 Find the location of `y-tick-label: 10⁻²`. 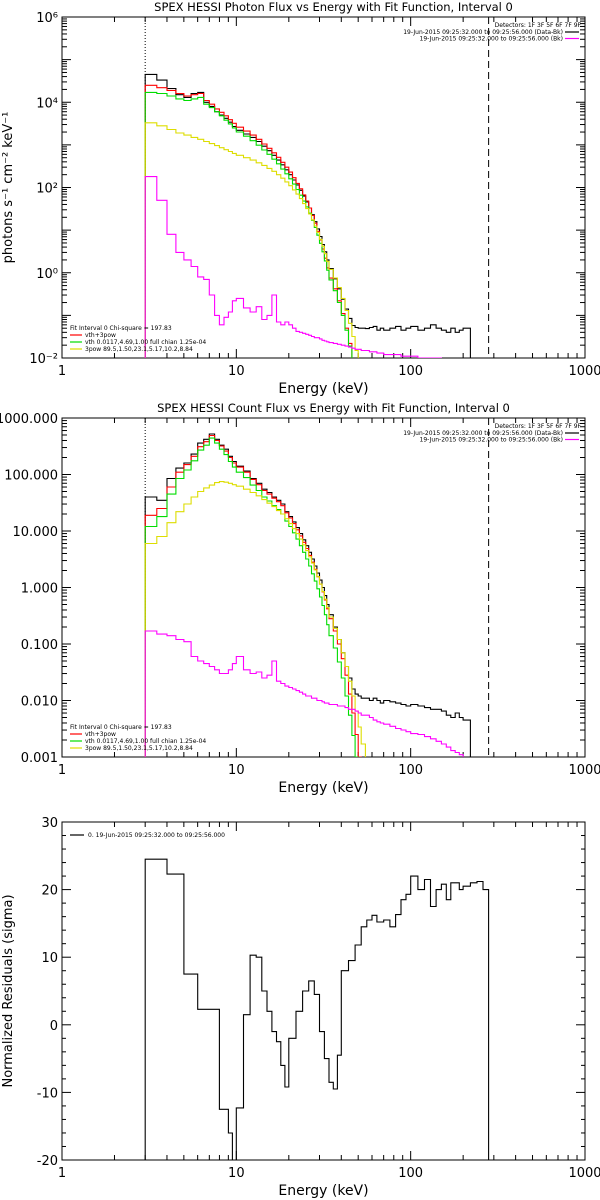

y-tick-label: 10⁻² is located at coordinates (43, 359).